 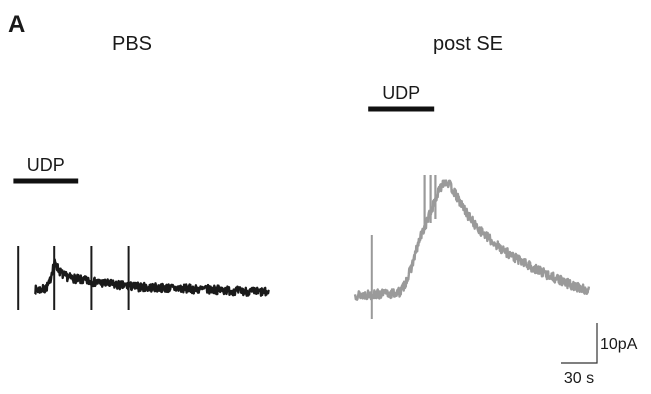 I want to click on scale-bar-y-label: 10pA, so click(x=619, y=344).